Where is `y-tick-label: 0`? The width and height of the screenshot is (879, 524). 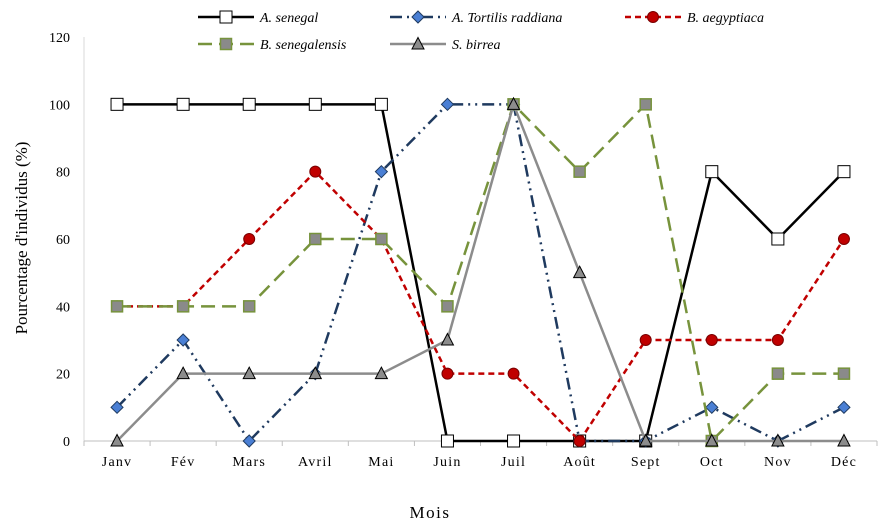
y-tick-label: 0 is located at coordinates (66, 442).